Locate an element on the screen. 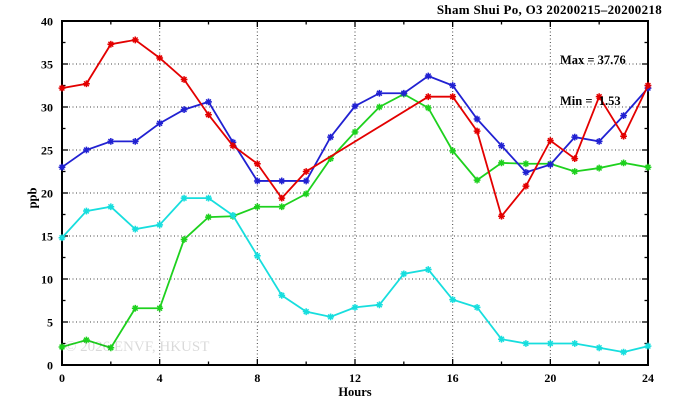  y-tick-label: 35 is located at coordinates (47, 65).